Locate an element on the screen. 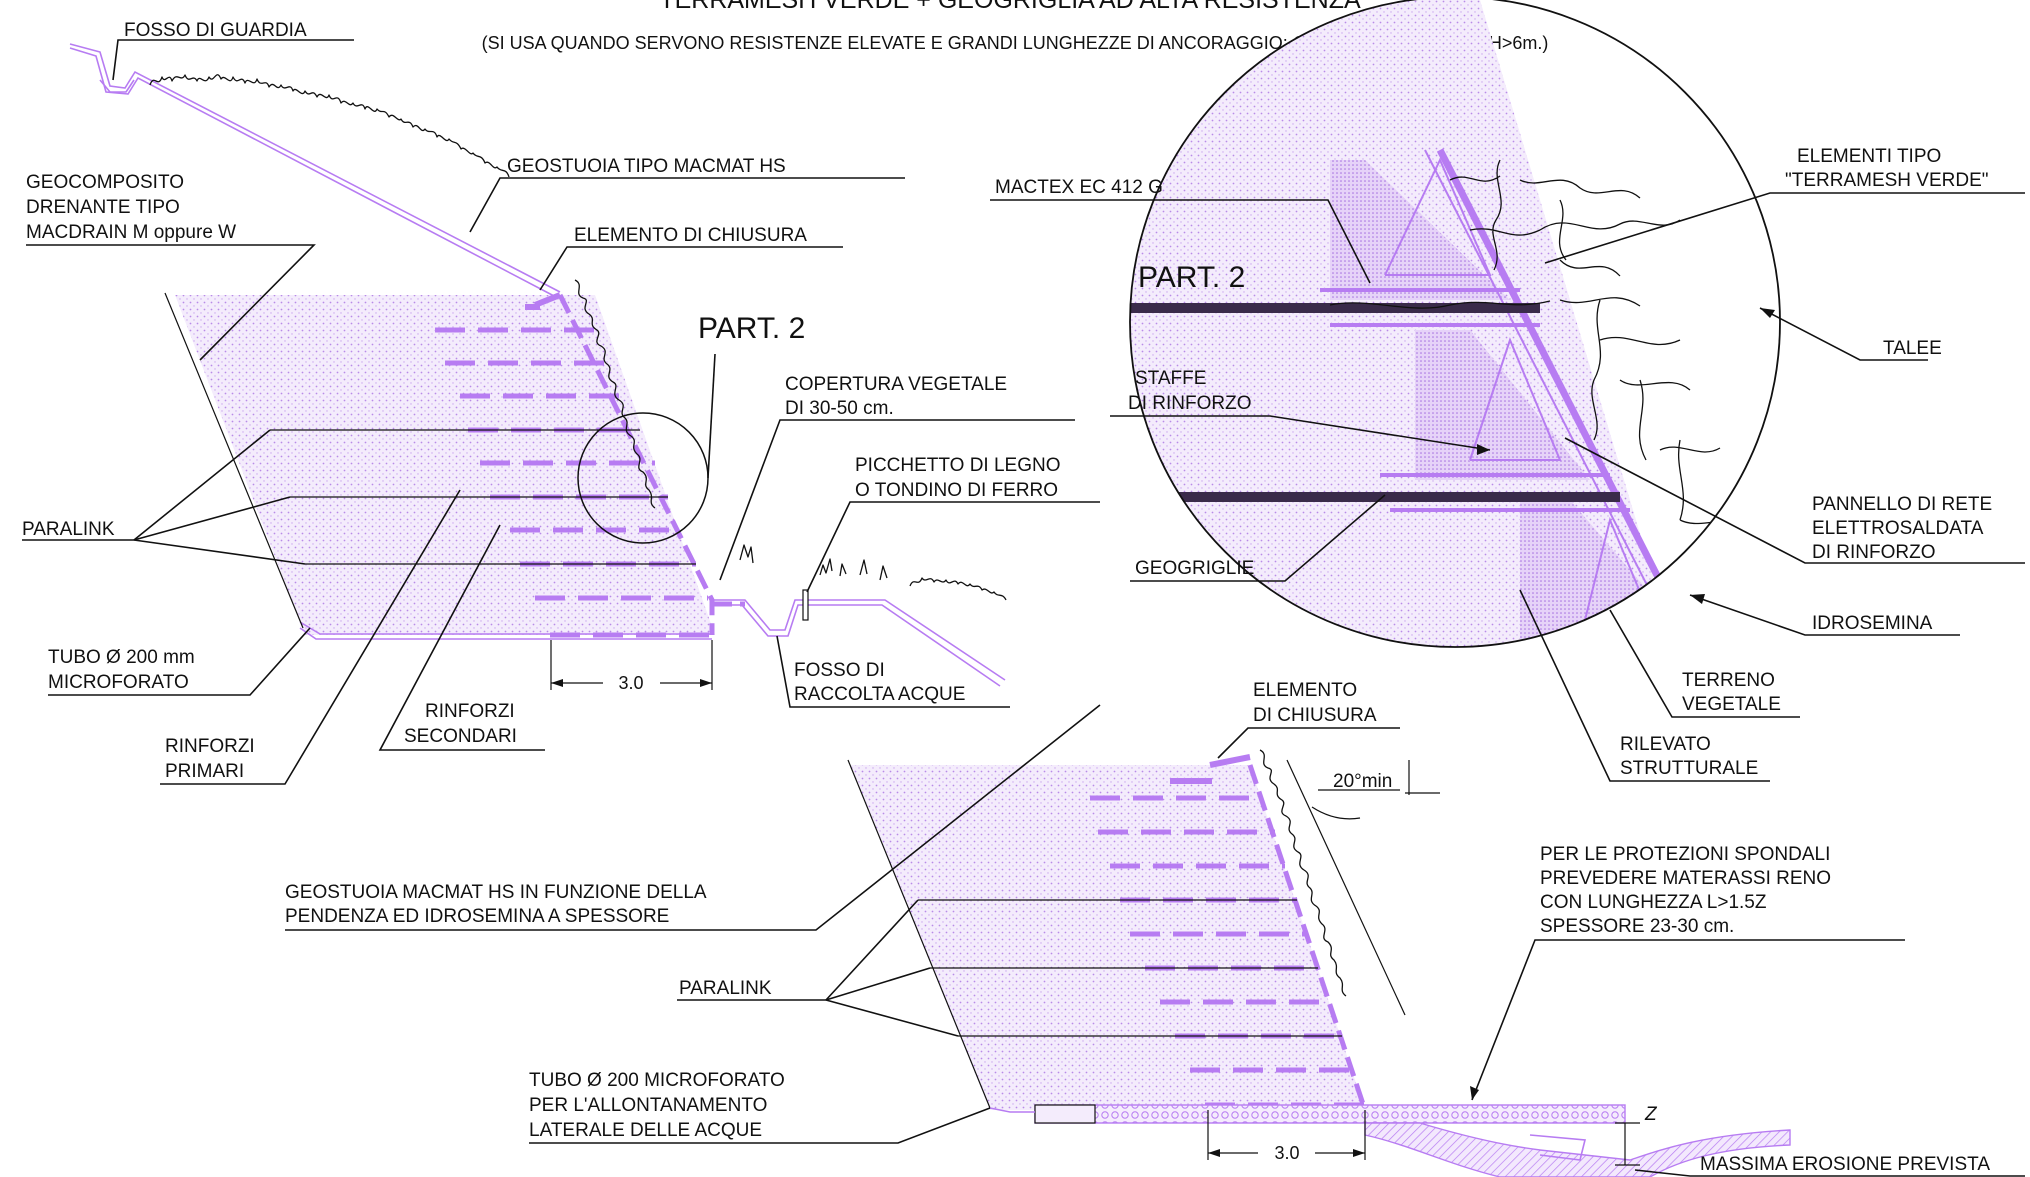  label-fosso-raccolta-2: RACCOLTA ACQUE is located at coordinates (879, 694).